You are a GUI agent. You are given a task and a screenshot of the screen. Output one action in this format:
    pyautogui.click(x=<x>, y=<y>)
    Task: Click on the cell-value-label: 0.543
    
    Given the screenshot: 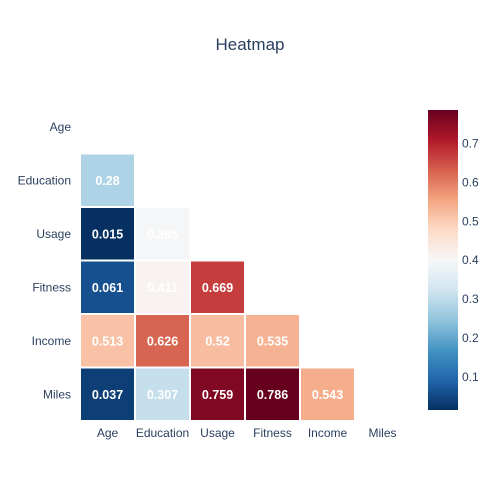 What is the action you would take?
    pyautogui.click(x=327, y=395)
    